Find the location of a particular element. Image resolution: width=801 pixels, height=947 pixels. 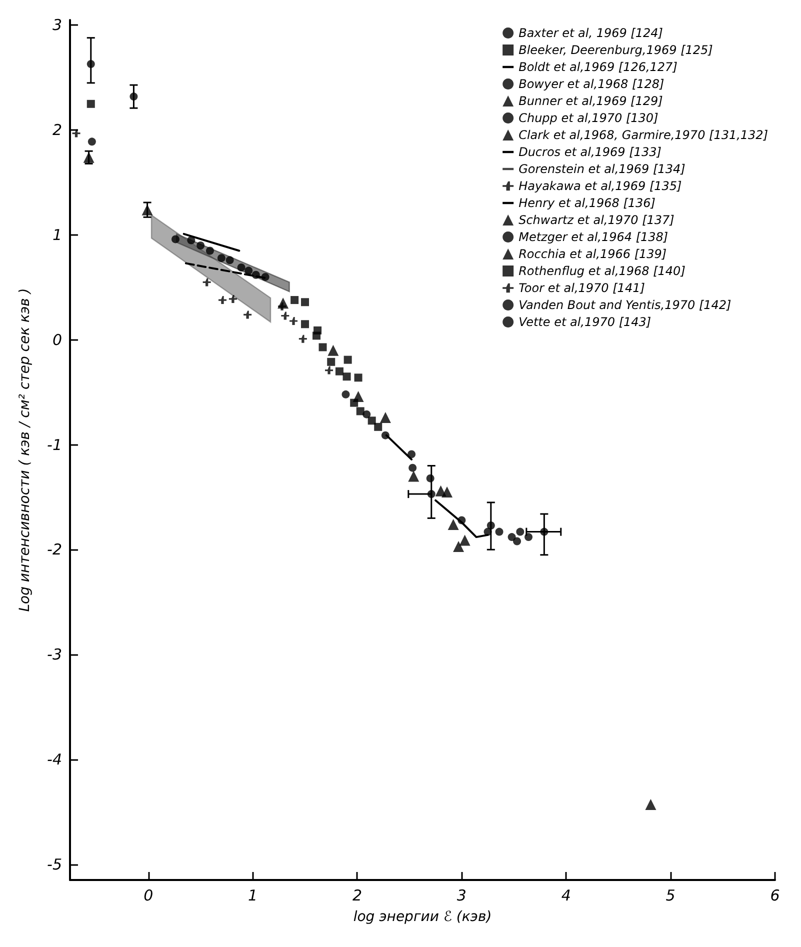

legend-label: Clark et al,1968, Garmire,1970 [131,132] is located at coordinates (643, 135).